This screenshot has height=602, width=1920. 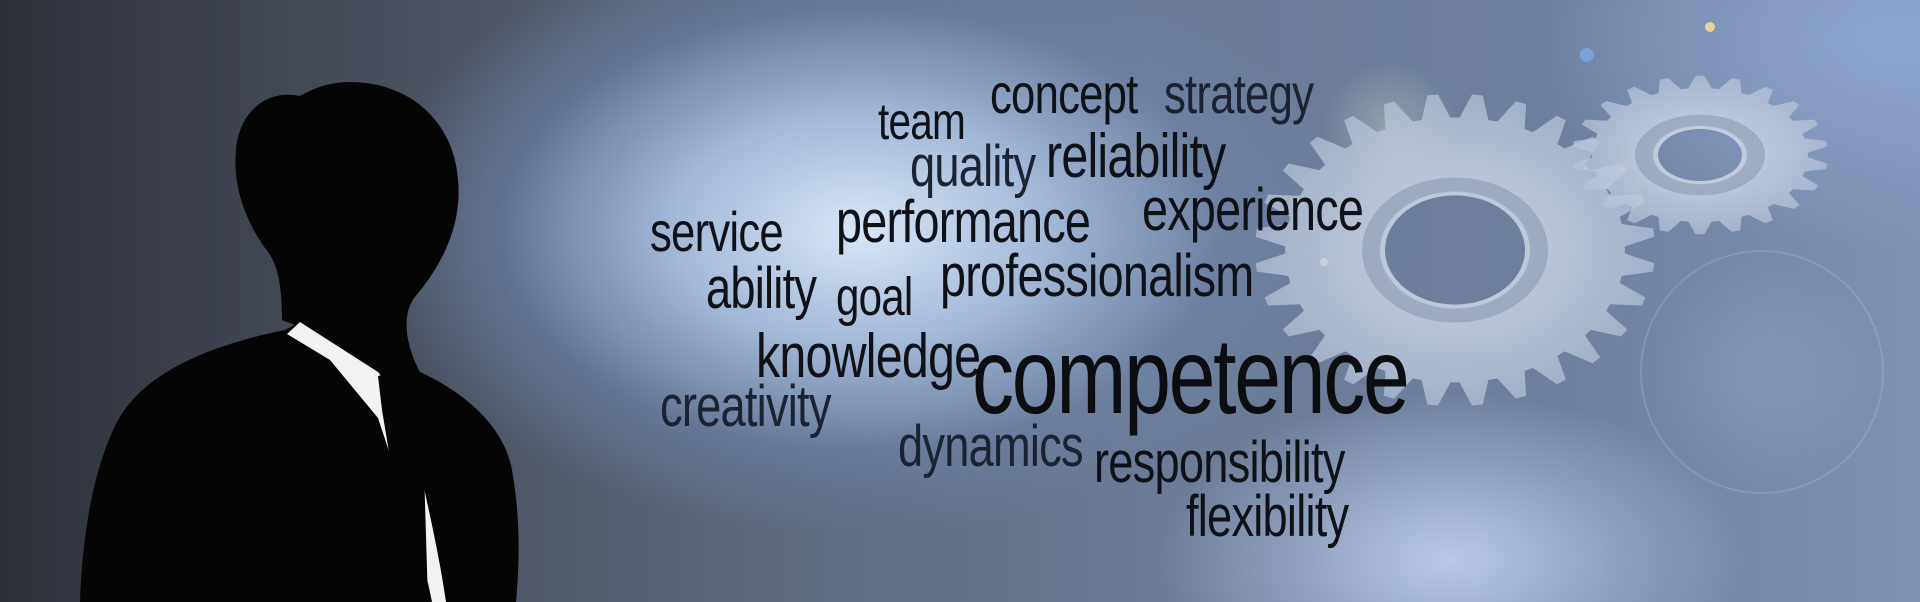 What do you see at coordinates (963, 221) in the screenshot?
I see `word-performance: performance` at bounding box center [963, 221].